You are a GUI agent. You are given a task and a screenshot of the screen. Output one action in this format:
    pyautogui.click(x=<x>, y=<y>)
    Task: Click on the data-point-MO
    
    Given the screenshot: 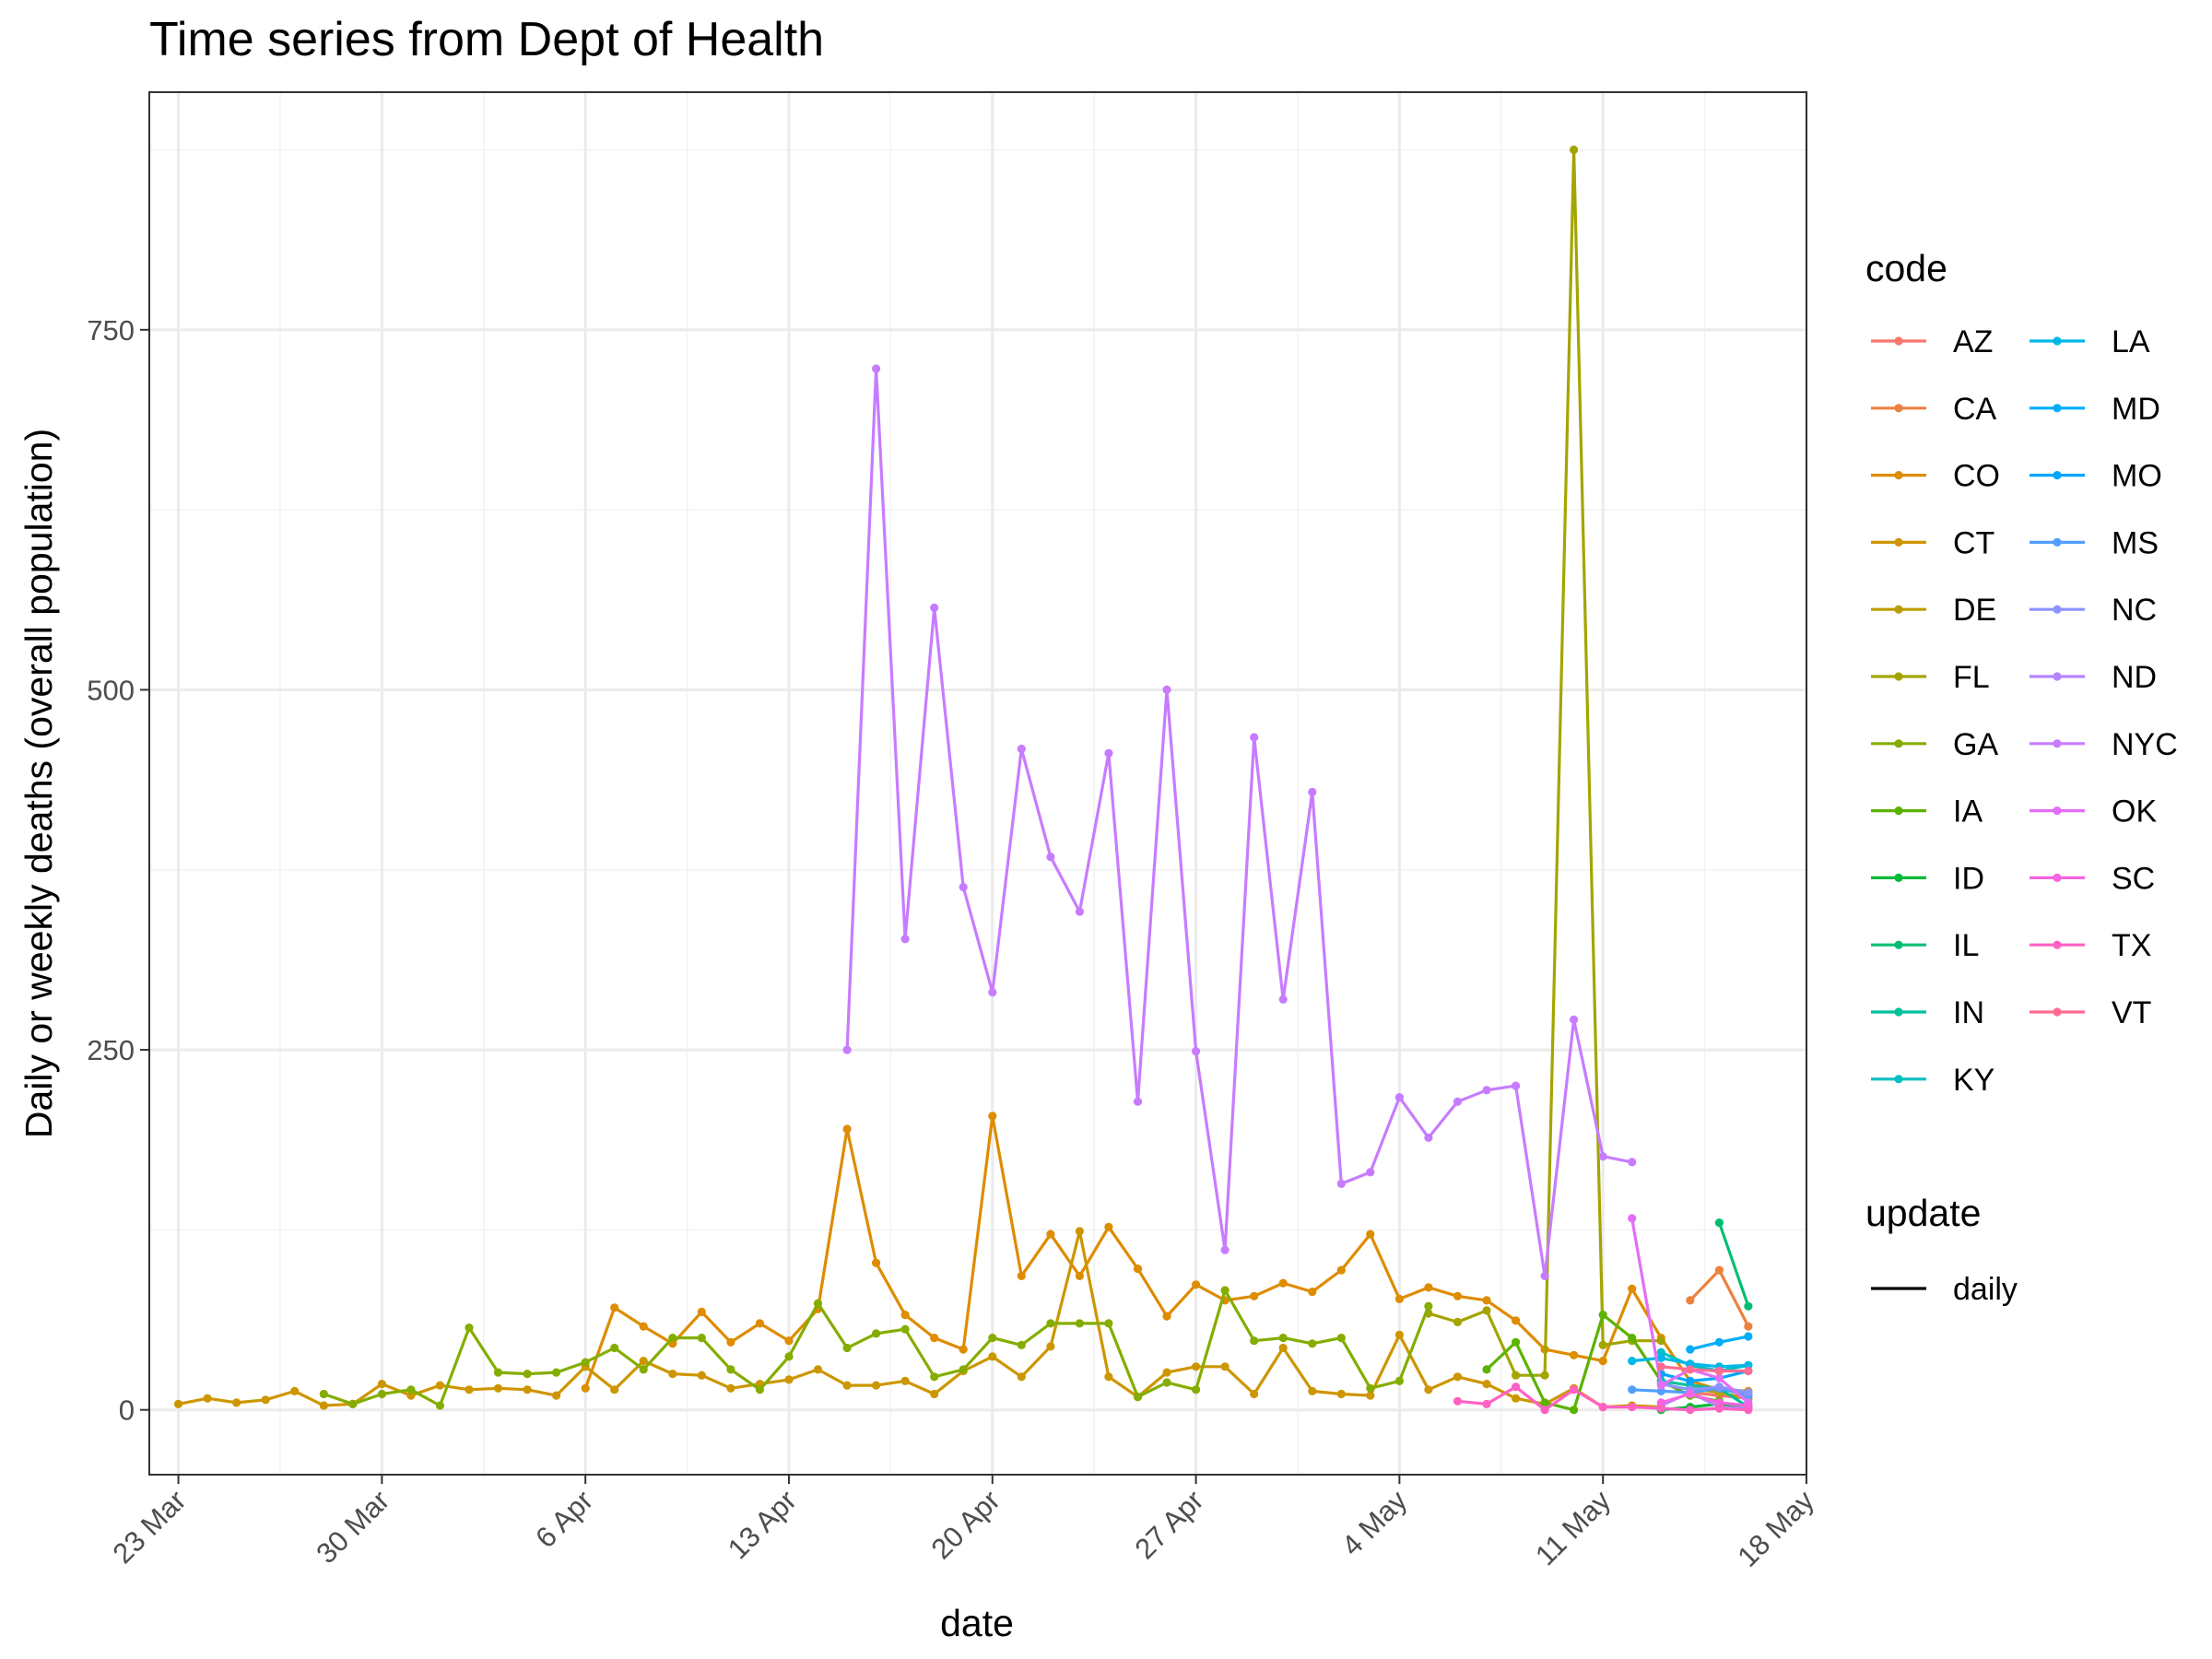 What is the action you would take?
    pyautogui.click(x=1690, y=1380)
    